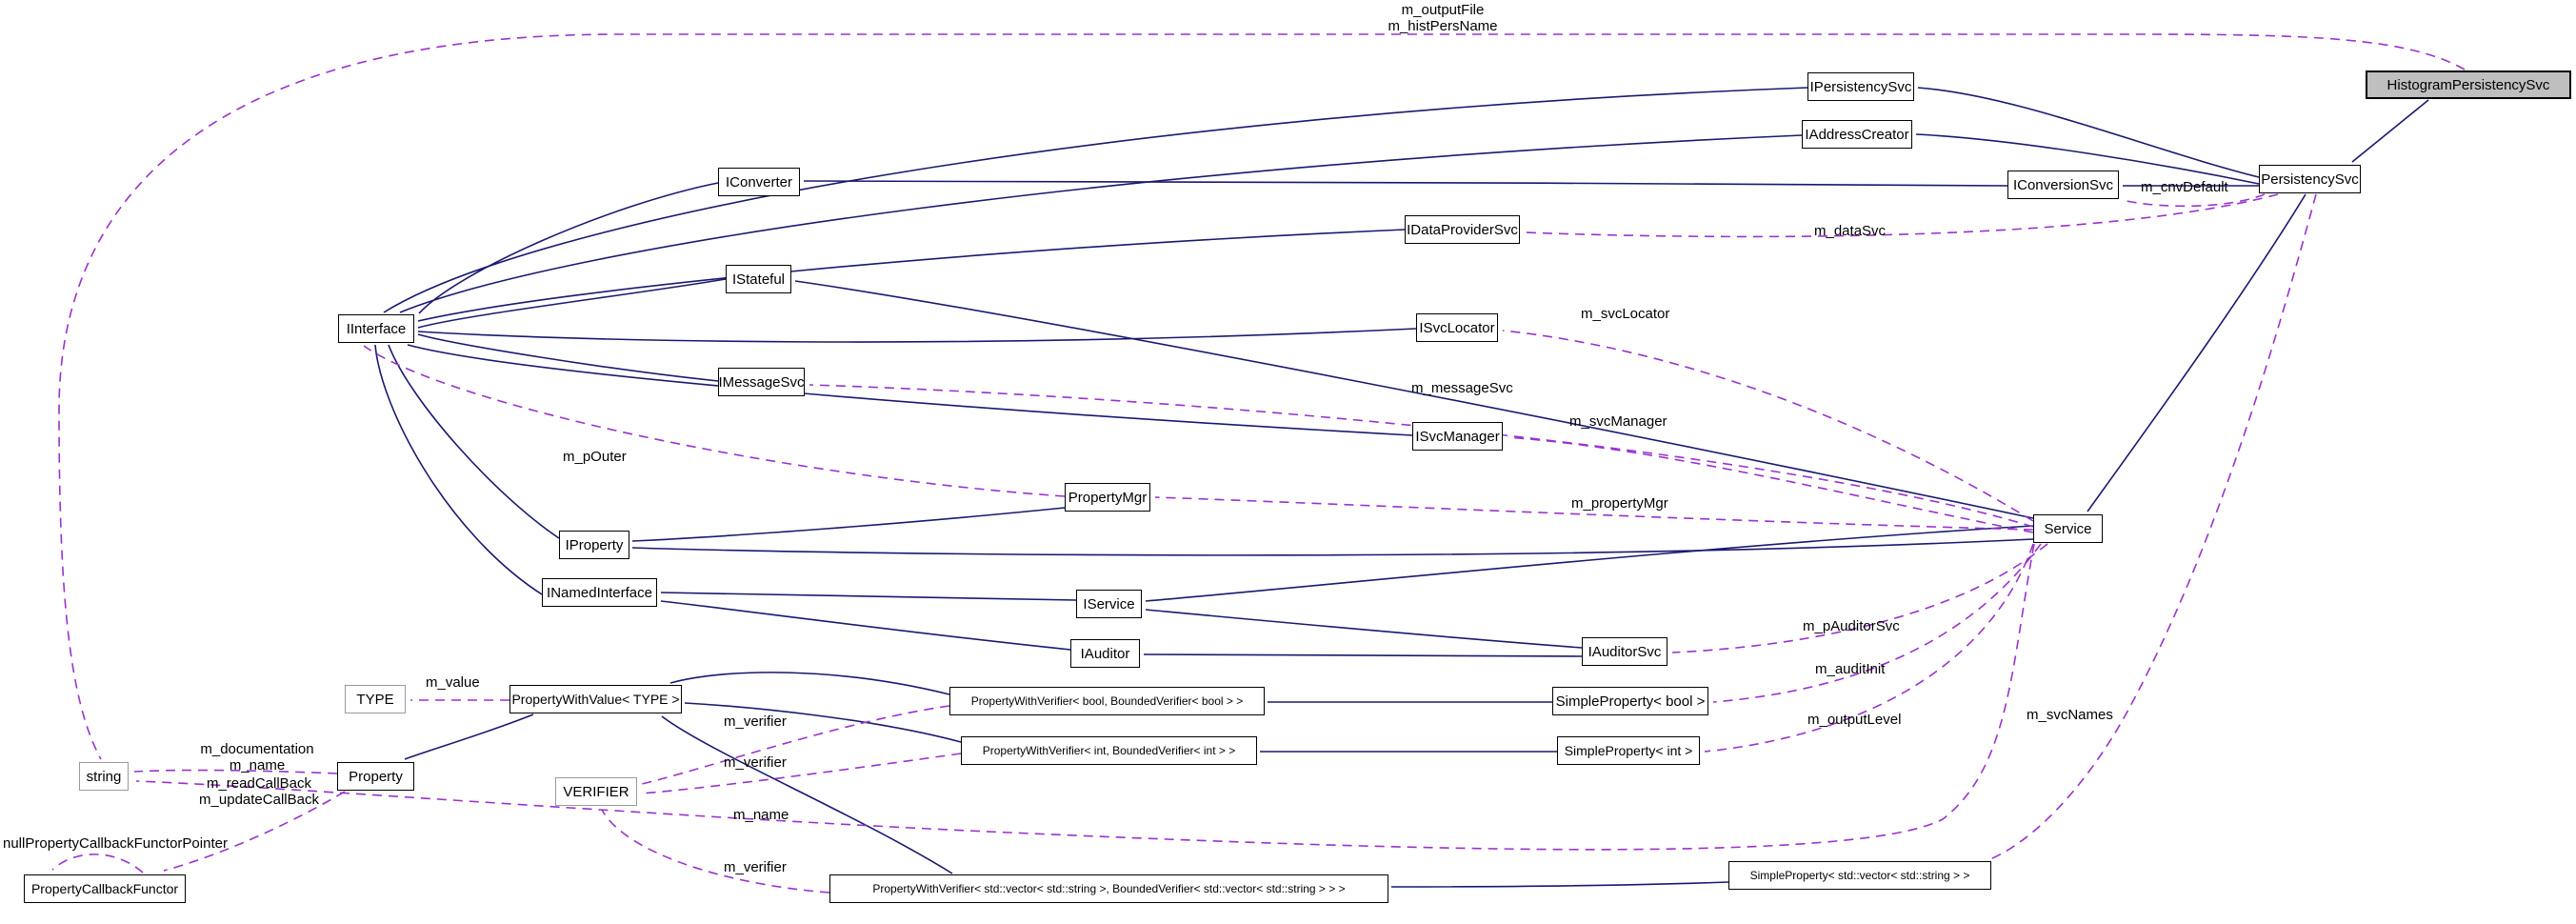  What do you see at coordinates (756, 721) in the screenshot?
I see `edge-label-m-verifier-bool: m_verifier` at bounding box center [756, 721].